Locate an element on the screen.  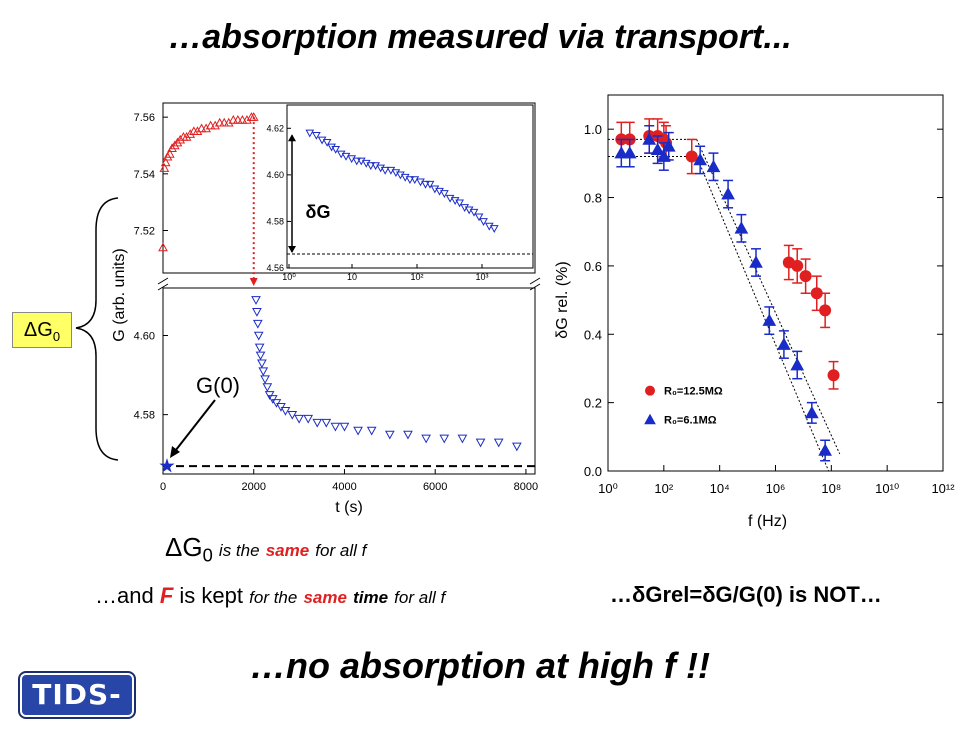
drop-arrow is located at coordinates (253, 282).